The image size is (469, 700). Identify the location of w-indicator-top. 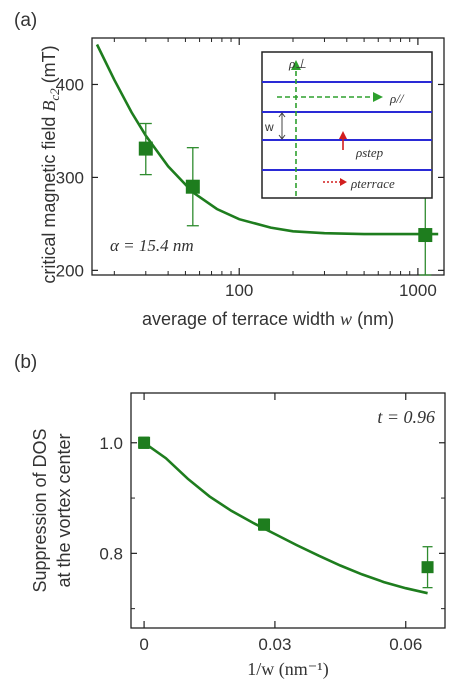
(282, 115).